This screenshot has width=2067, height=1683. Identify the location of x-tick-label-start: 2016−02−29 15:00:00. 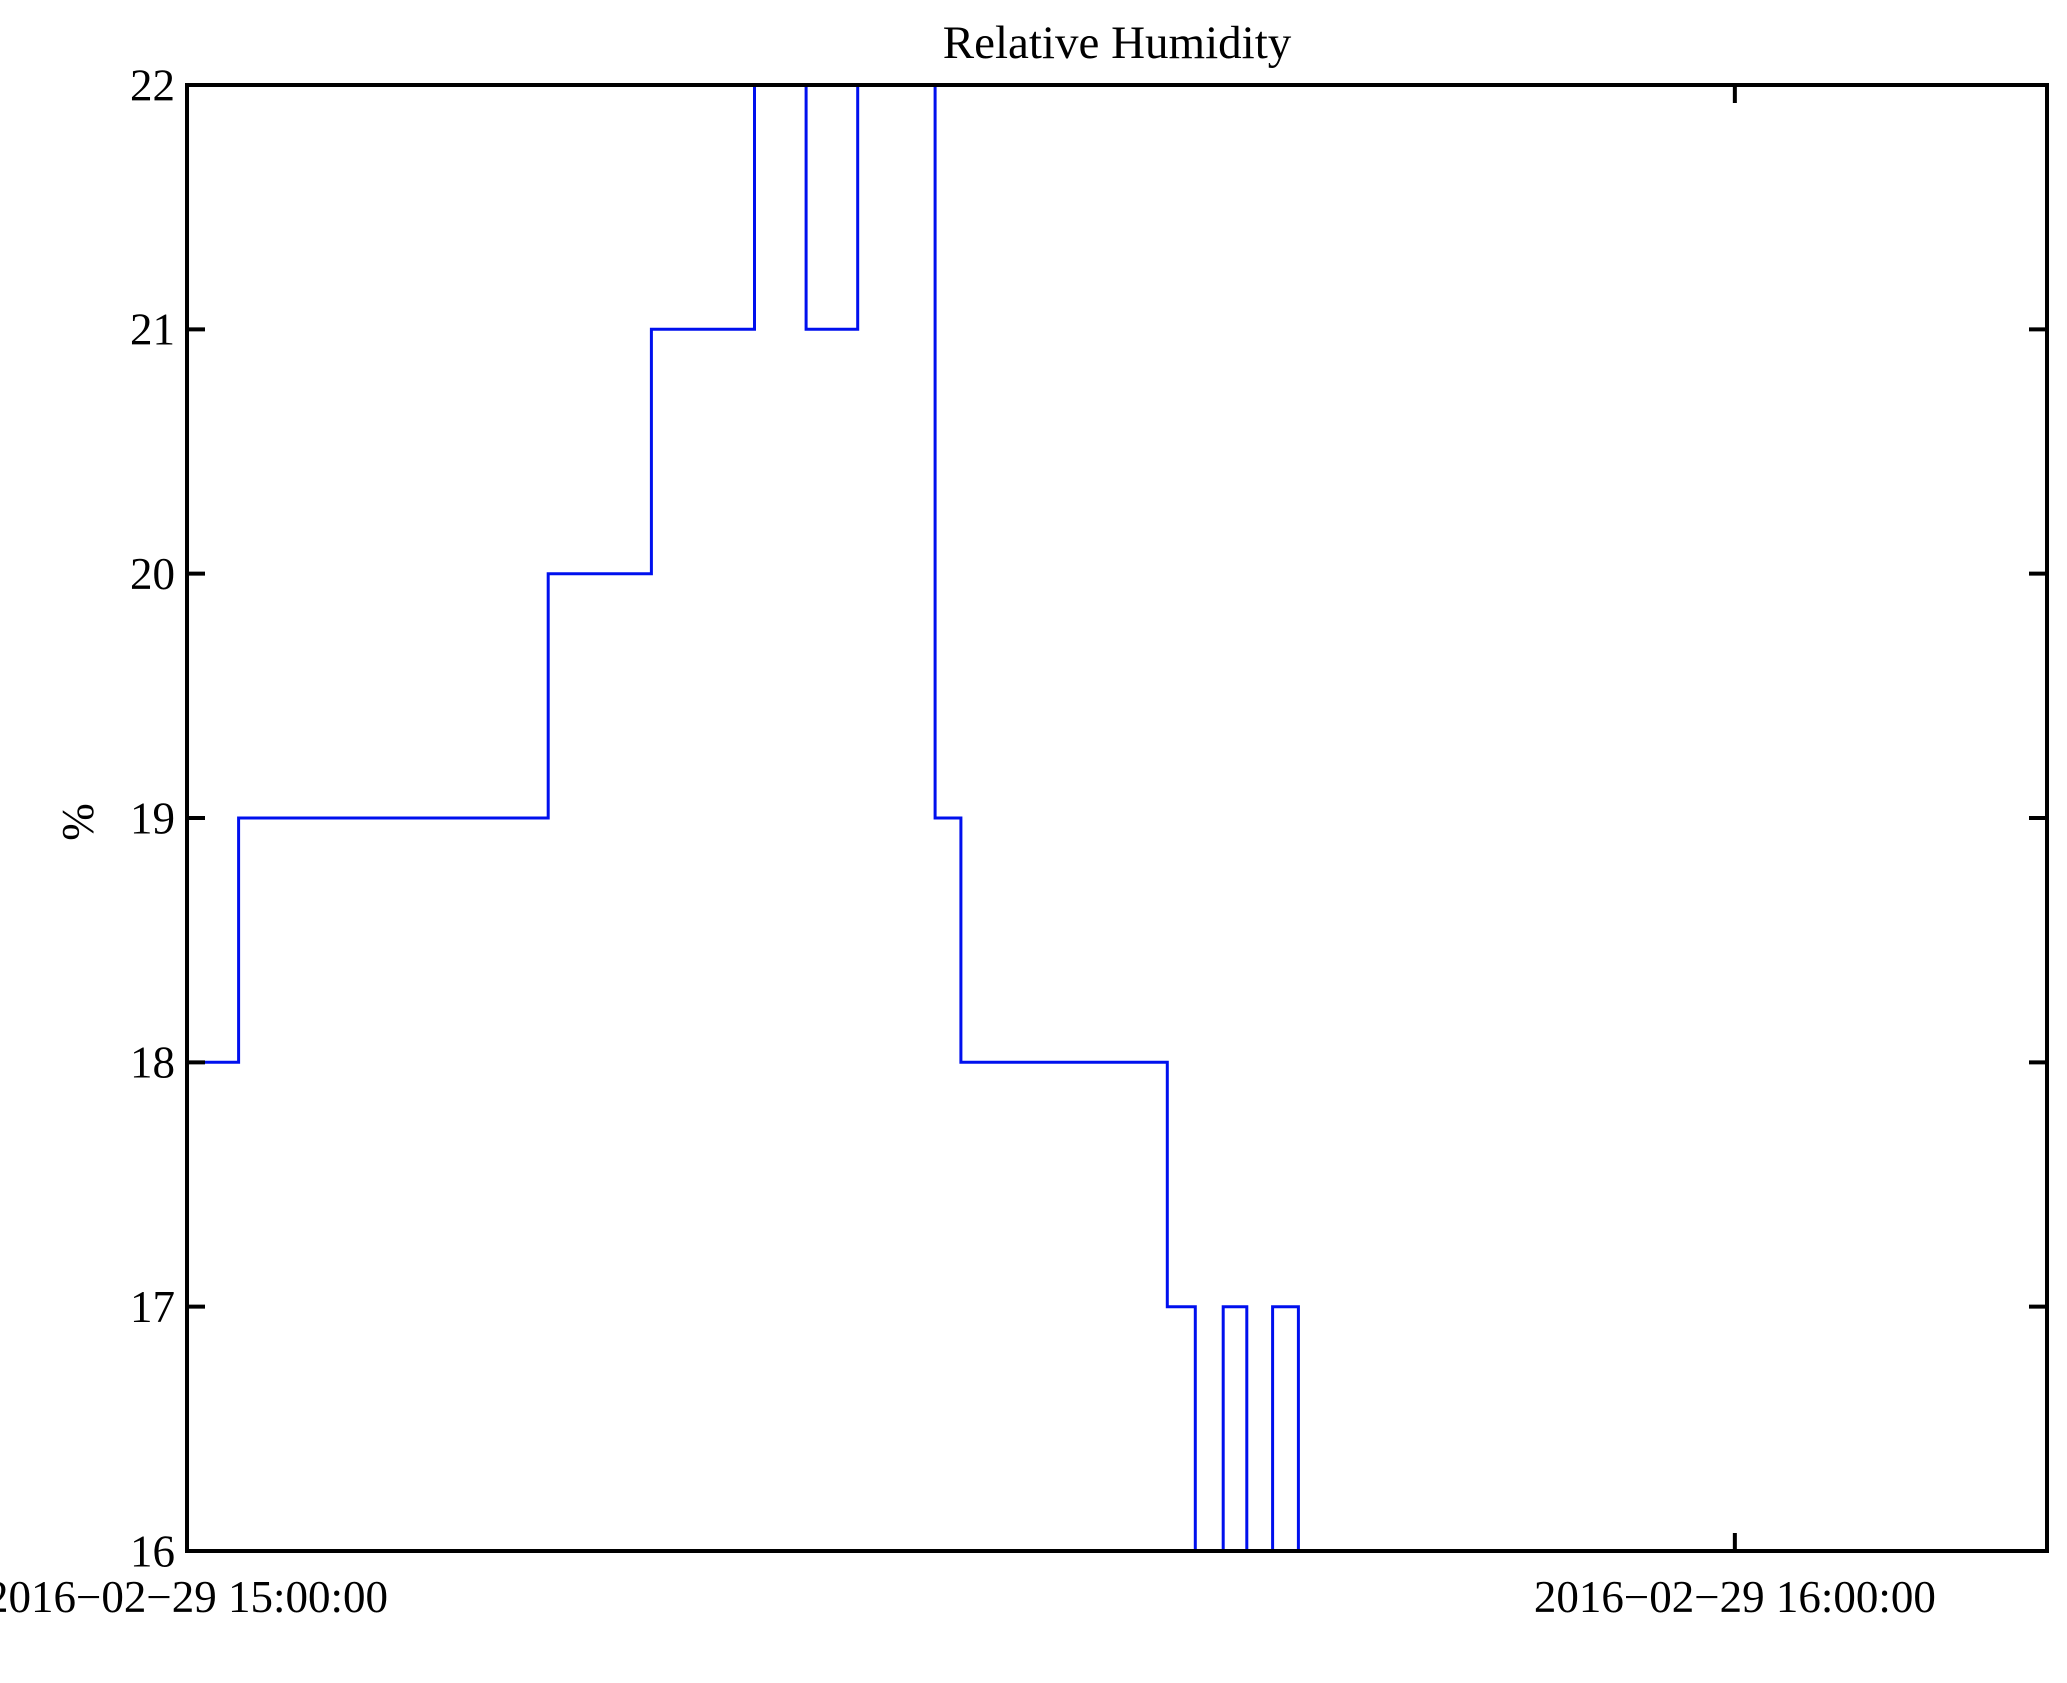
(194, 1597).